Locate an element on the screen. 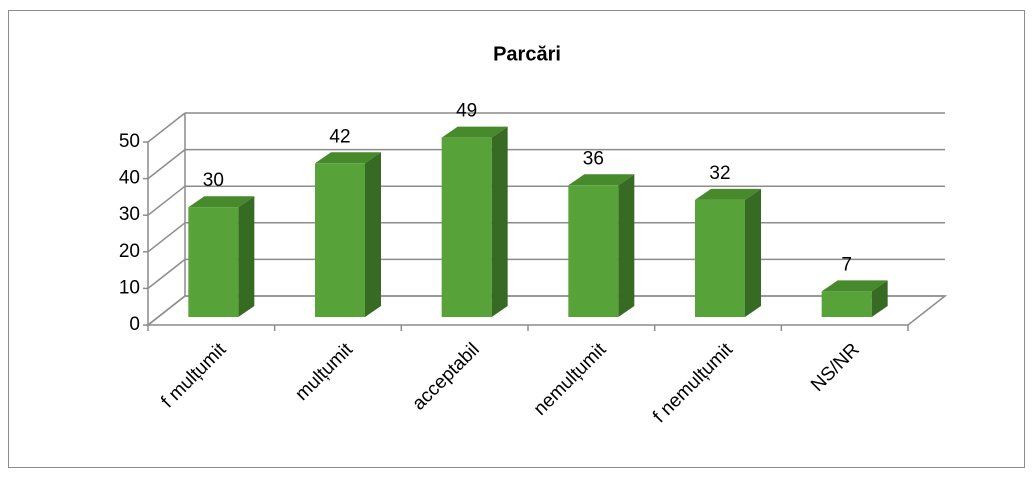  value-label: 32 is located at coordinates (719, 173).